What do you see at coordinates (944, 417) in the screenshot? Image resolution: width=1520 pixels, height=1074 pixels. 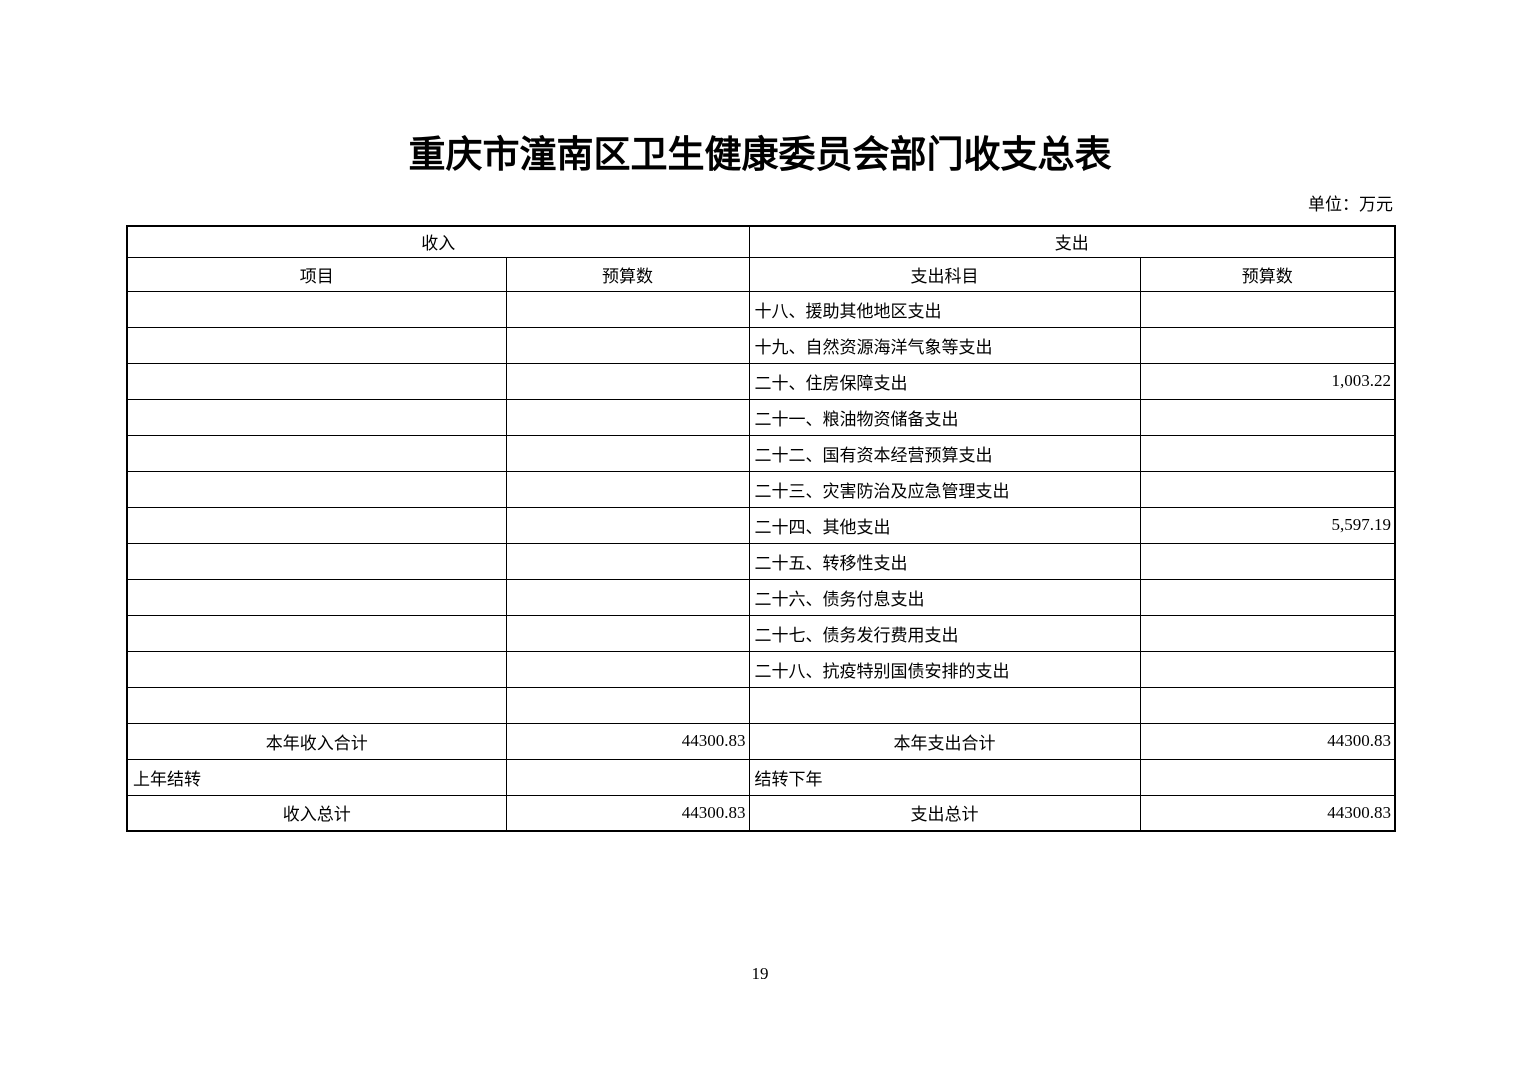 I see `expense-item-cell: 二十一、粮油物资储备支出` at bounding box center [944, 417].